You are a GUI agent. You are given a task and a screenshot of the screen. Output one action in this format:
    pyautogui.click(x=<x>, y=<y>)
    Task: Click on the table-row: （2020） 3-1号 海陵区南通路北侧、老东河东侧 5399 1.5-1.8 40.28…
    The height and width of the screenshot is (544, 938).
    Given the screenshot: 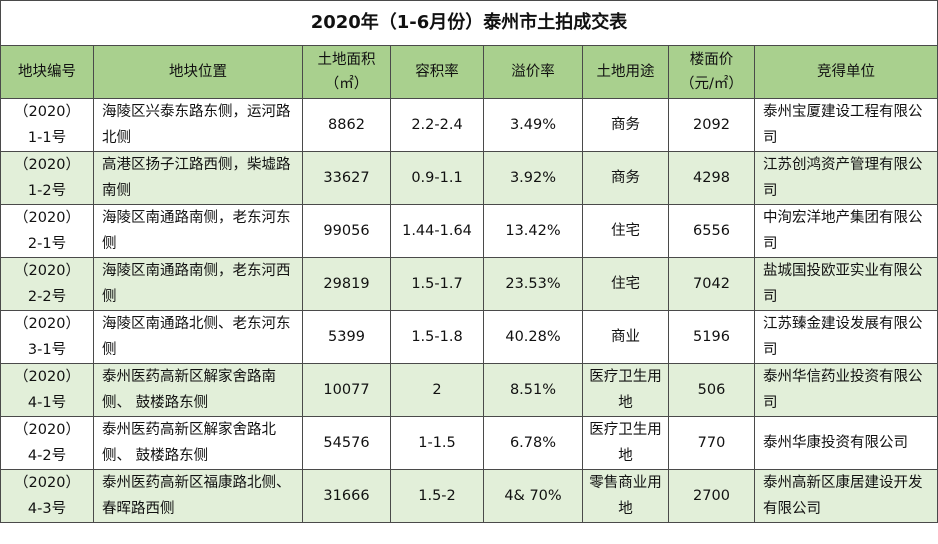 What is the action you would take?
    pyautogui.click(x=469, y=337)
    